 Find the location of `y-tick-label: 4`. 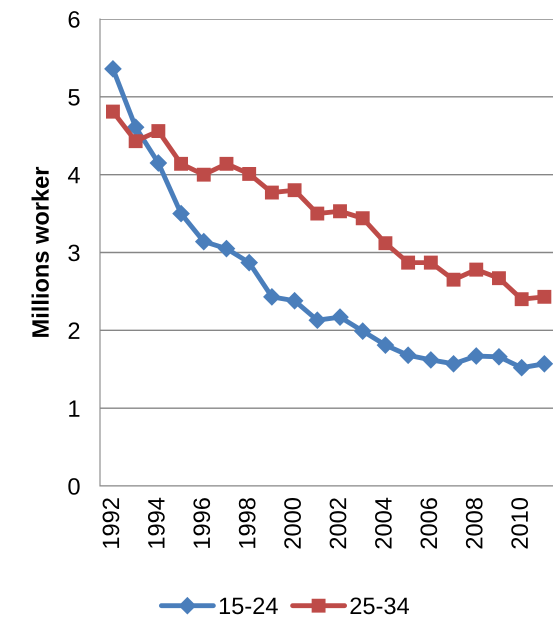

y-tick-label: 4 is located at coordinates (74, 175).